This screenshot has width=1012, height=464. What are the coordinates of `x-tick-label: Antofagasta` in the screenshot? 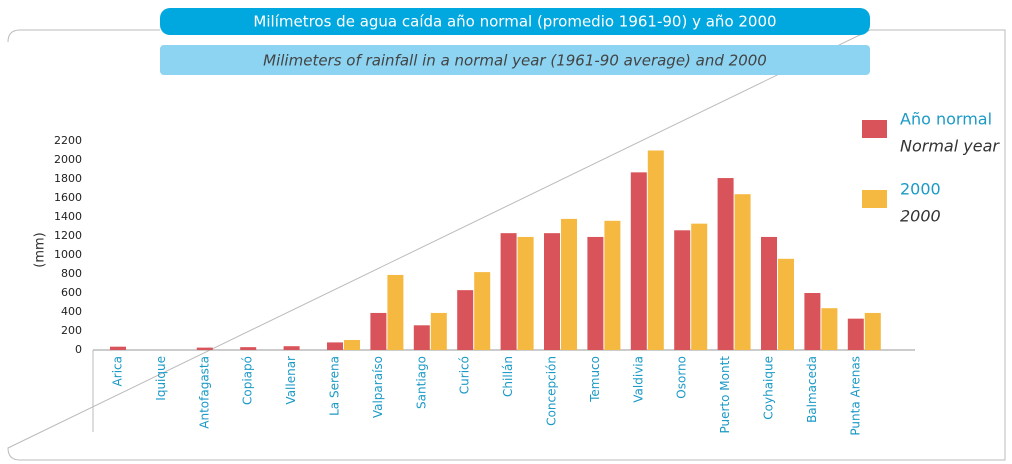 It's located at (204, 392).